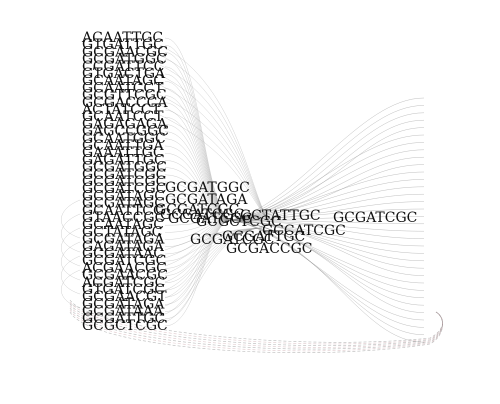  I want to click on left-sequence-label: GTGACTGA, so click(124, 74).